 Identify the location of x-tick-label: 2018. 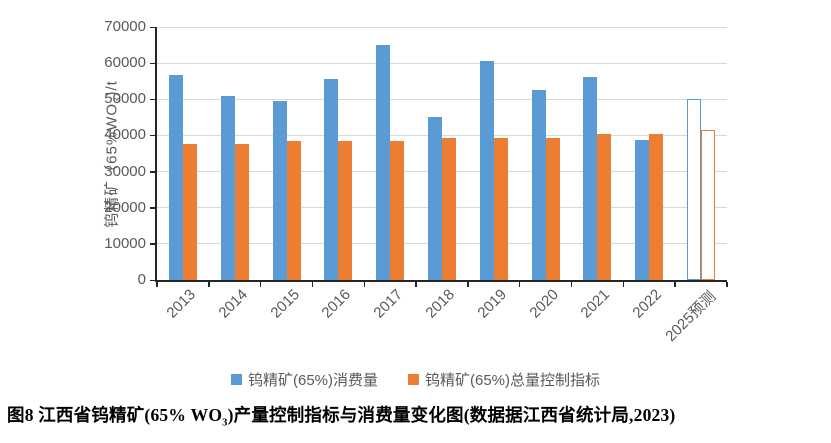
(440, 304).